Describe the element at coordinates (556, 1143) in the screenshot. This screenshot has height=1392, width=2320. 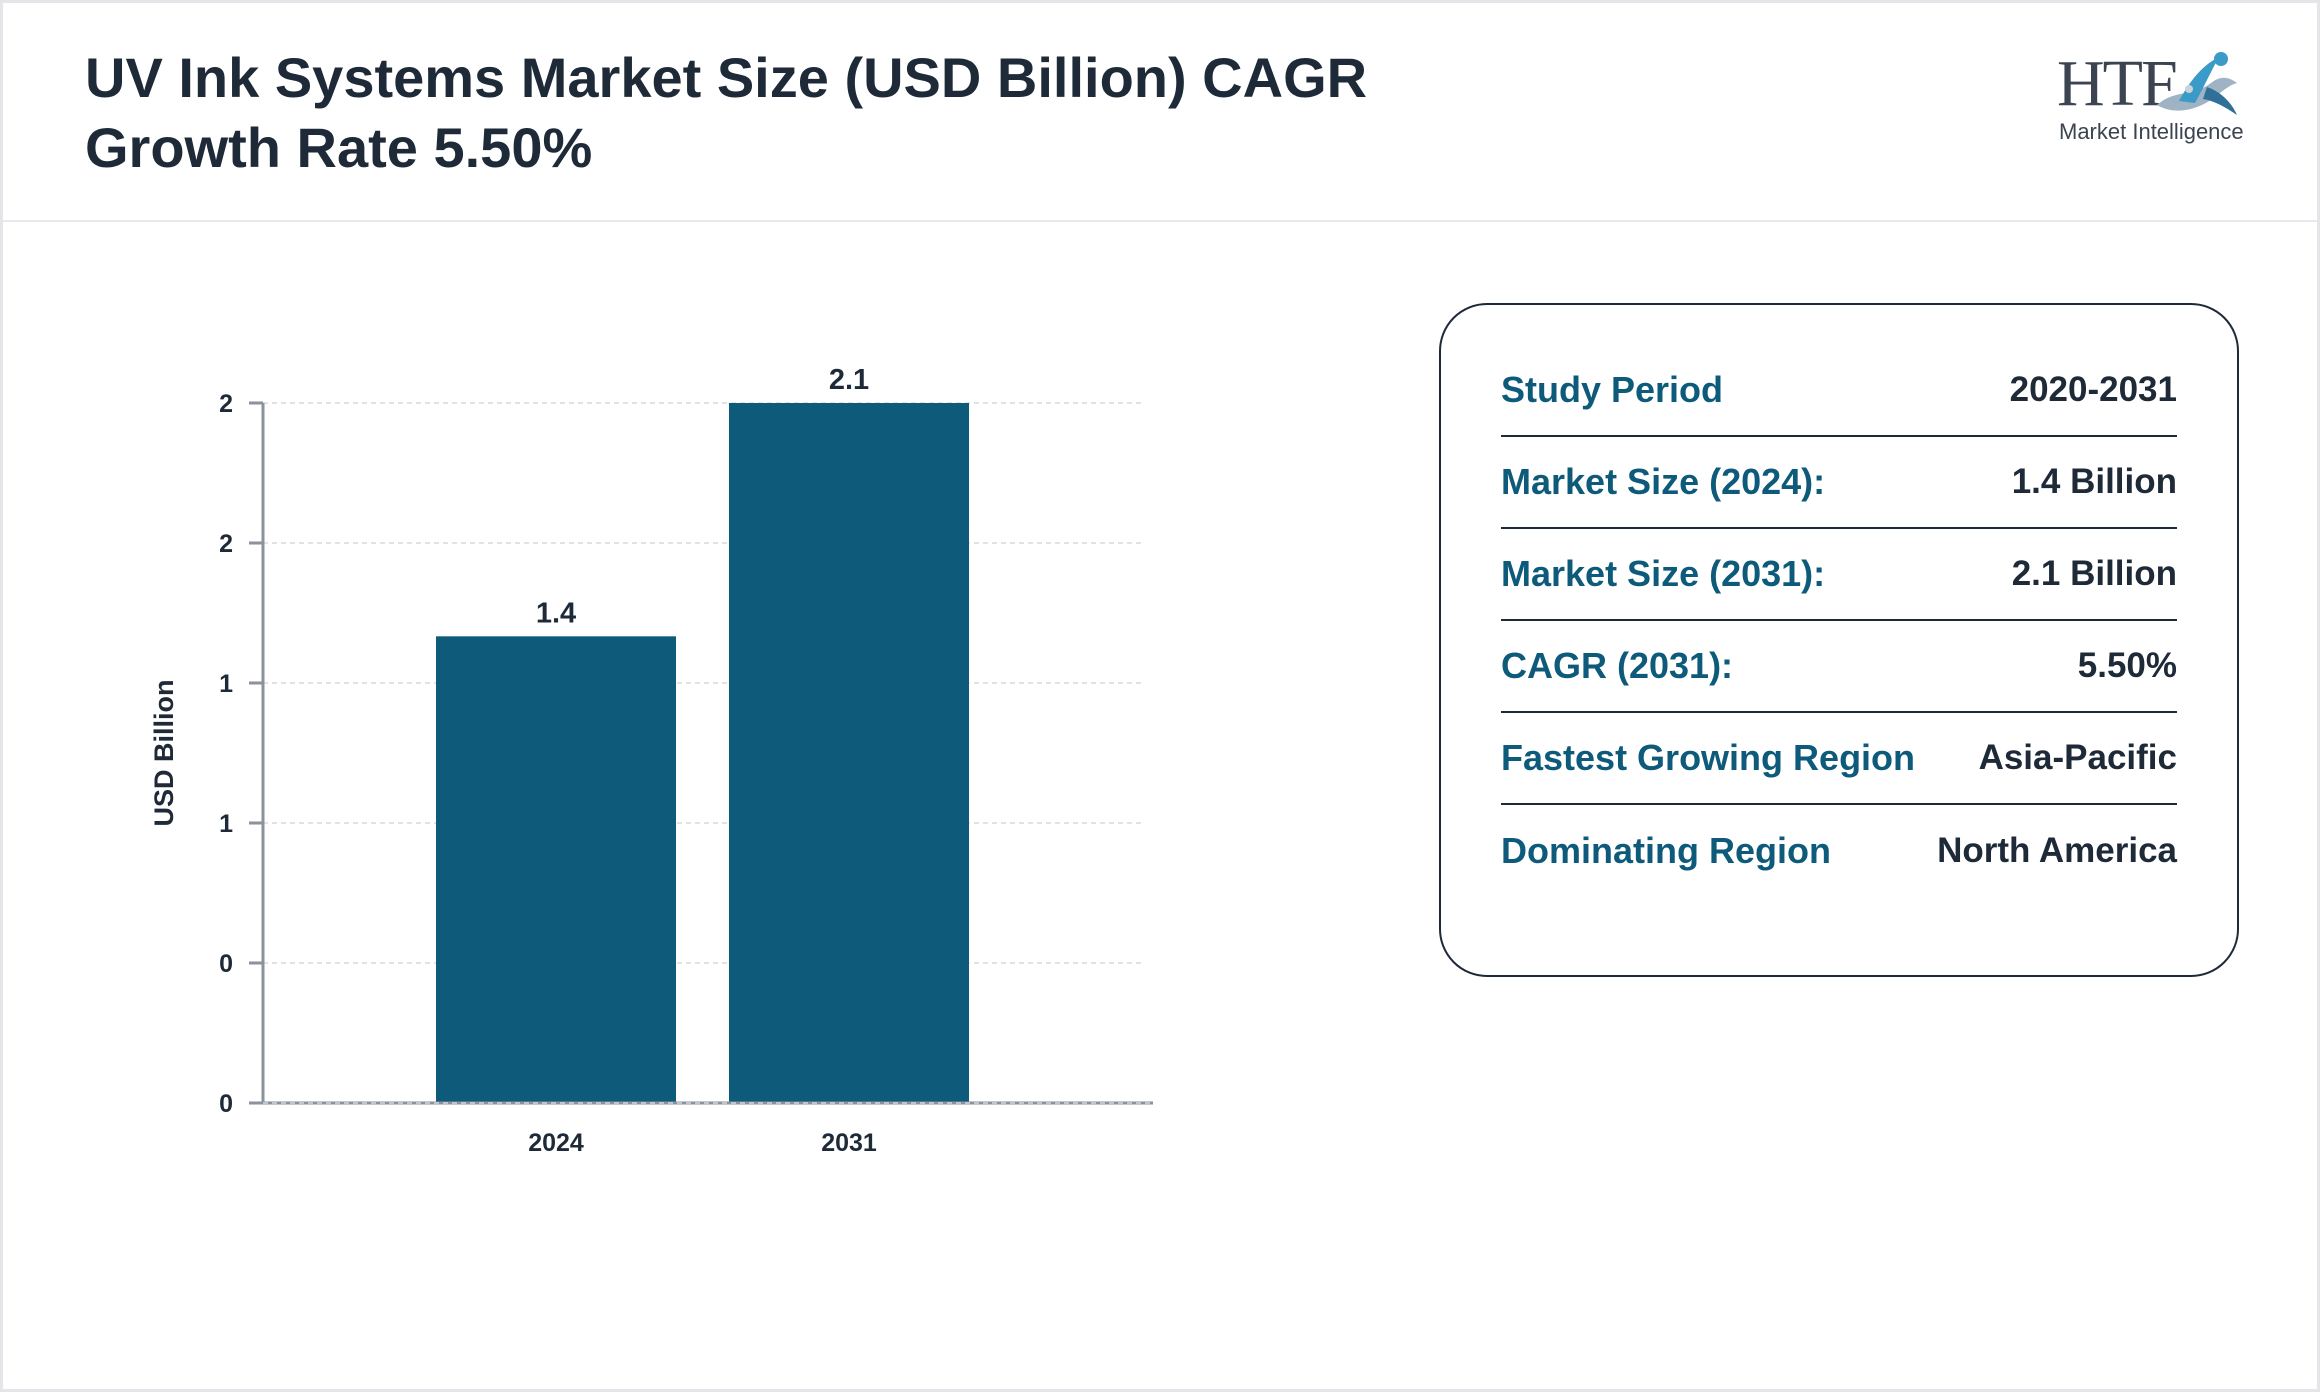
I see `x-tick-label-2024: 2024` at that location.